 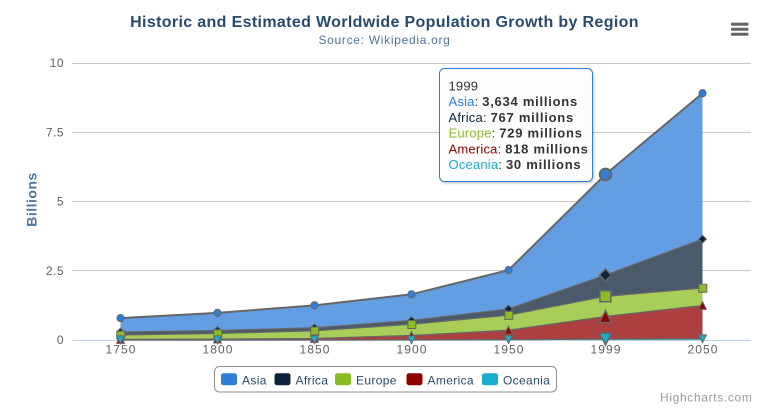 I want to click on svg-text: 0, so click(x=60, y=340).